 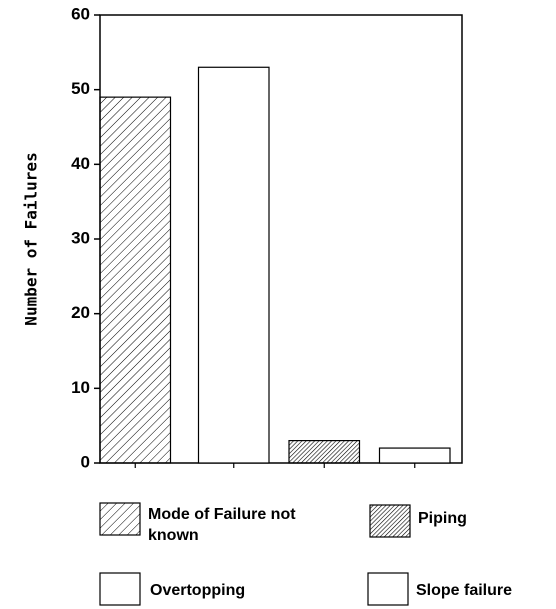 I want to click on legend-label: Overtopping, so click(x=198, y=590).